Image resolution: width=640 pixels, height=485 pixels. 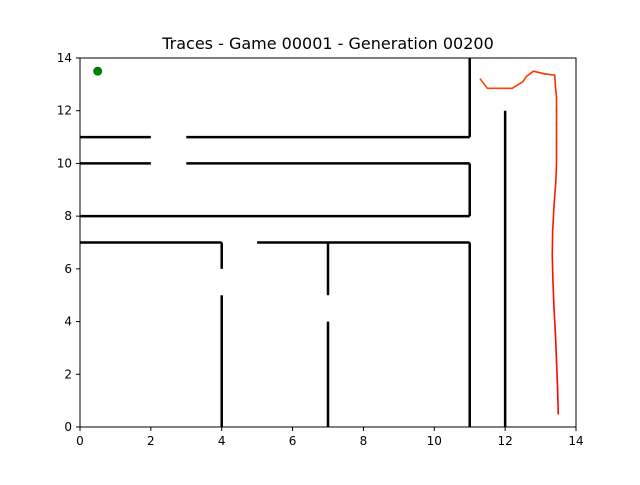 What do you see at coordinates (434, 441) in the screenshot?
I see `x-tick-label: 10` at bounding box center [434, 441].